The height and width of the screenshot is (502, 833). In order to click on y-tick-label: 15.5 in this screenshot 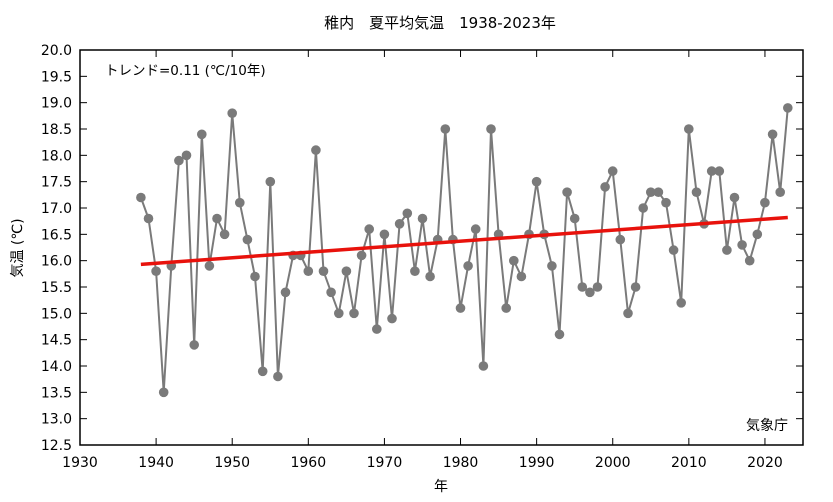, I will do `click(56, 288)`.